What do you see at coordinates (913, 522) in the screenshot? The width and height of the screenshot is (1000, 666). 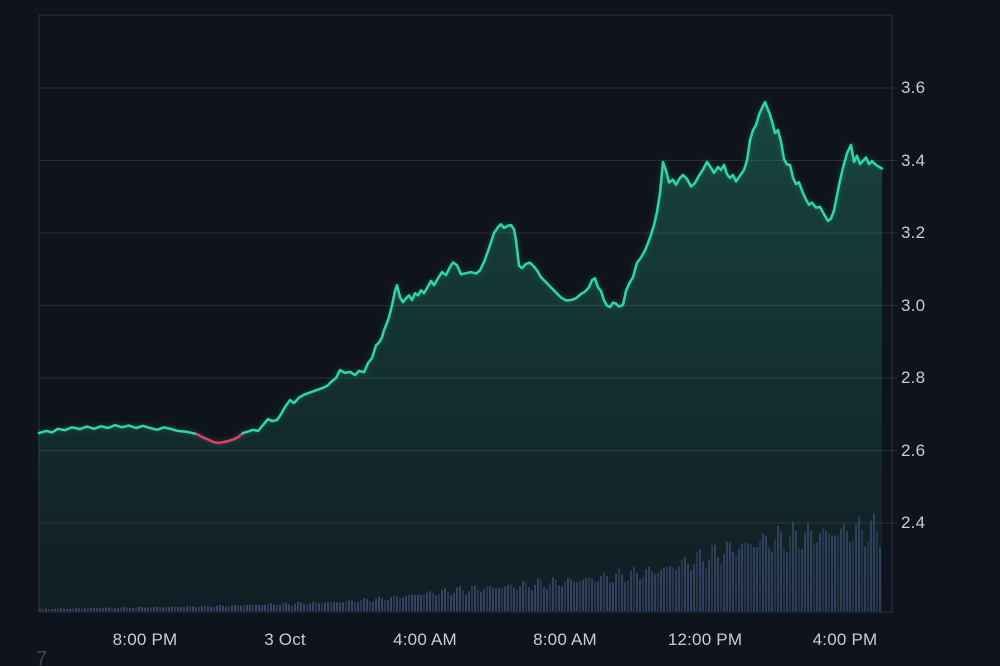 I see `y-axis-label: 2.4` at bounding box center [913, 522].